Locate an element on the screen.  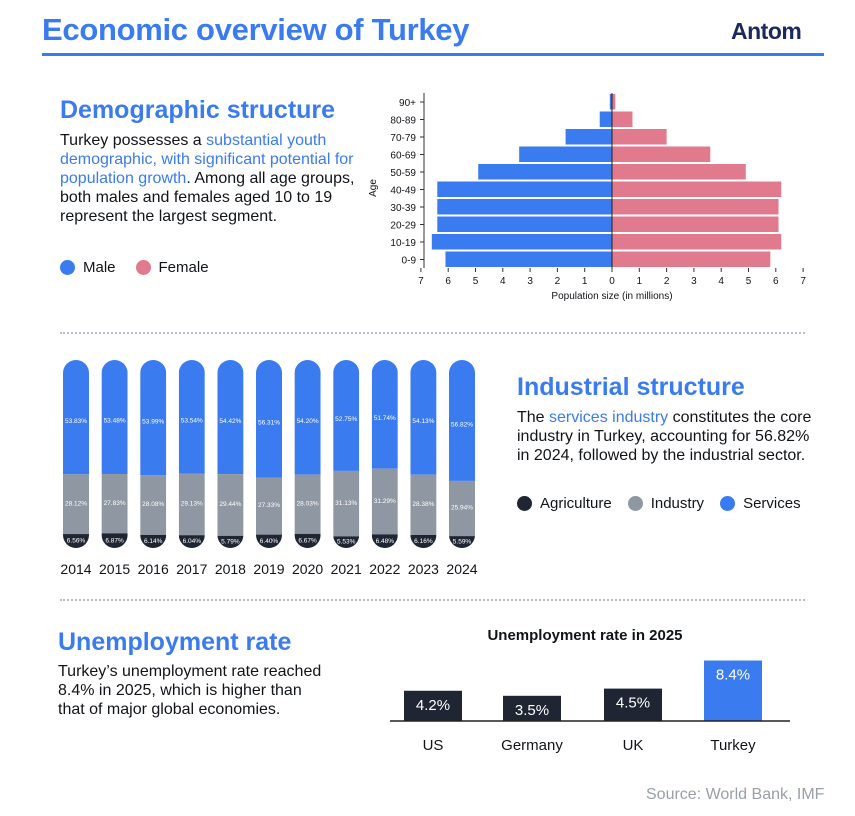
demographic-text-pre: Turkey possesses a is located at coordinates (133, 140).